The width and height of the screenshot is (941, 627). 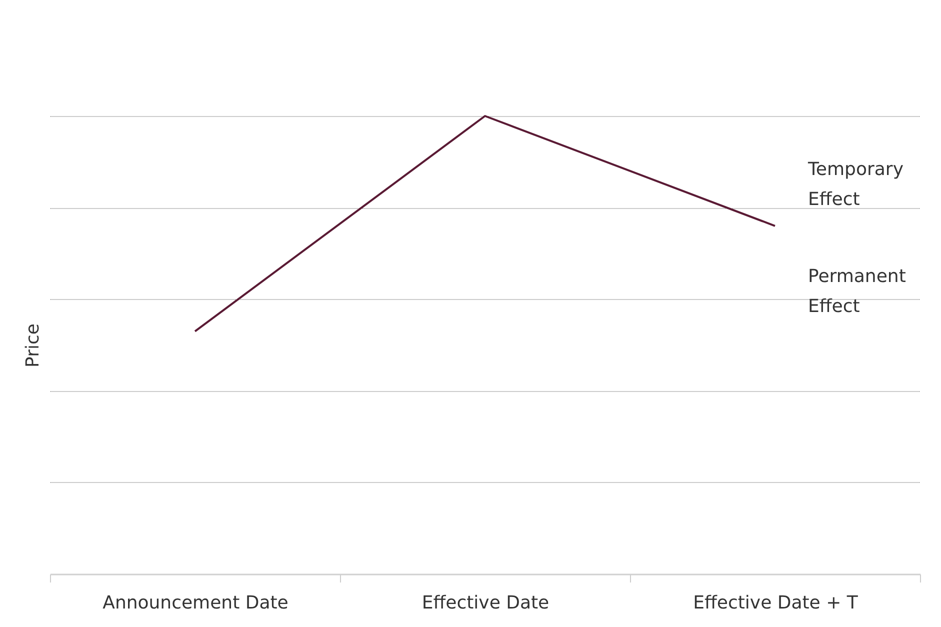 I want to click on x-tick-label: Announcement Date, so click(x=195, y=603).